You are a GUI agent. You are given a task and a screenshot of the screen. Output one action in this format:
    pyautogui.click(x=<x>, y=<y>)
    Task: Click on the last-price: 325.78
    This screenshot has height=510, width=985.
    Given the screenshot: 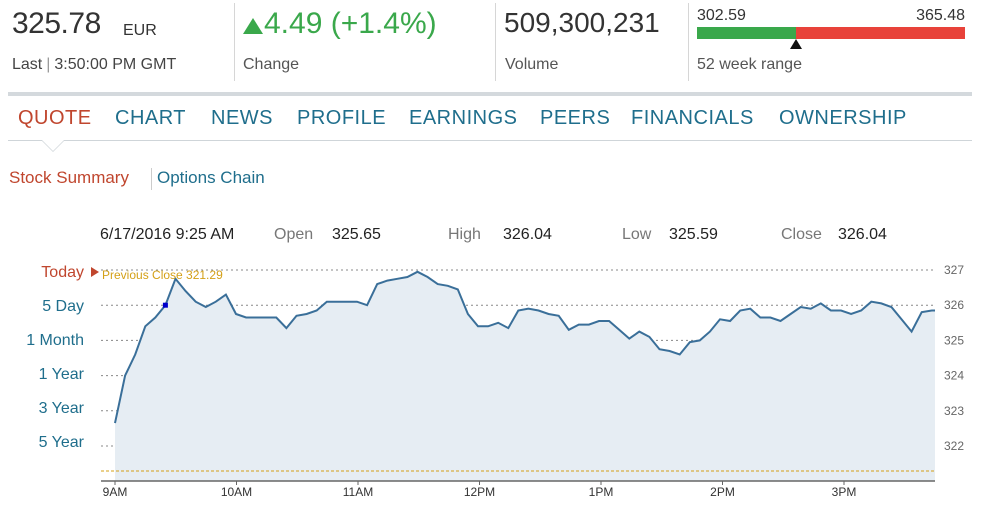 What is the action you would take?
    pyautogui.click(x=56, y=23)
    